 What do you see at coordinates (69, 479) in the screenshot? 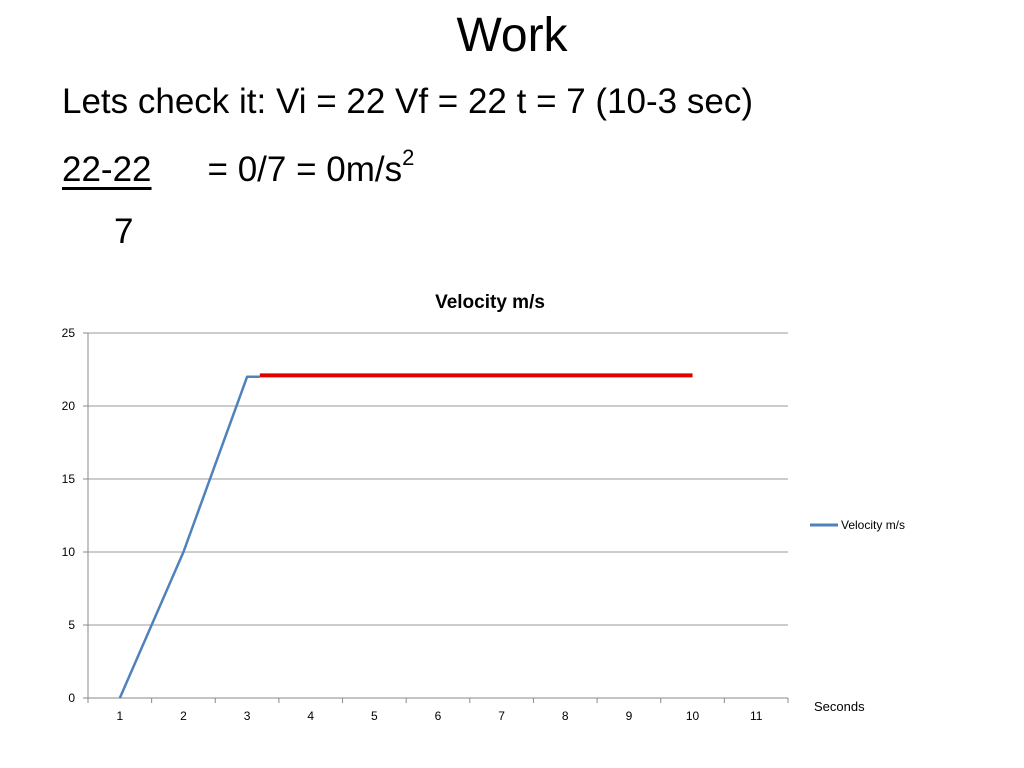
I see `y-tick-label: 15` at bounding box center [69, 479].